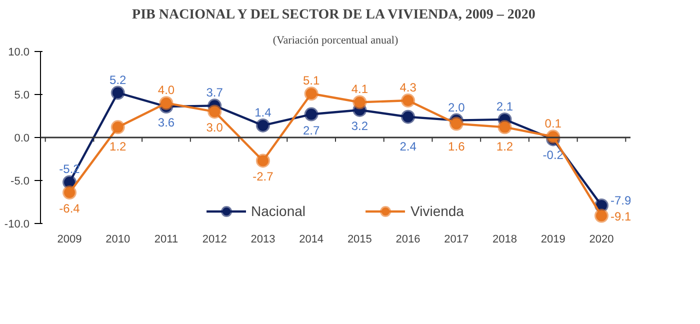 This screenshot has height=324, width=700. Describe the element at coordinates (334, 15) in the screenshot. I see `chart-title: PIB NACIONAL Y DEL SECTOR DE LA VIVIENDA, 2009 – 2020` at that location.